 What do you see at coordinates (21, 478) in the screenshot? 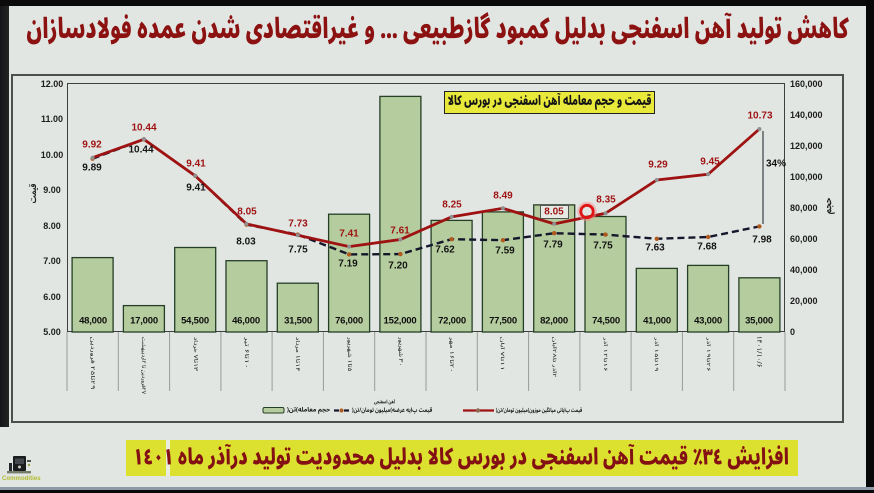
I see `svg-text: Commodities` at bounding box center [21, 478].